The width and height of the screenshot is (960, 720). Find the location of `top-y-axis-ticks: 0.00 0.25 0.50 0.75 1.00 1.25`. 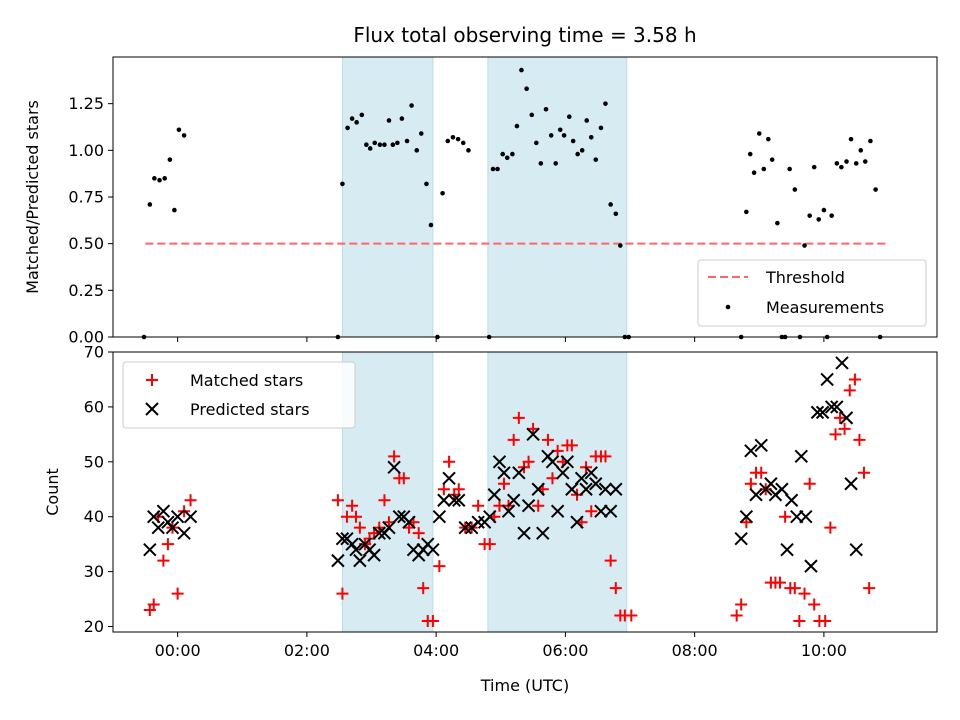

top-y-axis-ticks: 0.00 0.25 0.50 0.75 1.00 1.25 is located at coordinates (90, 220).